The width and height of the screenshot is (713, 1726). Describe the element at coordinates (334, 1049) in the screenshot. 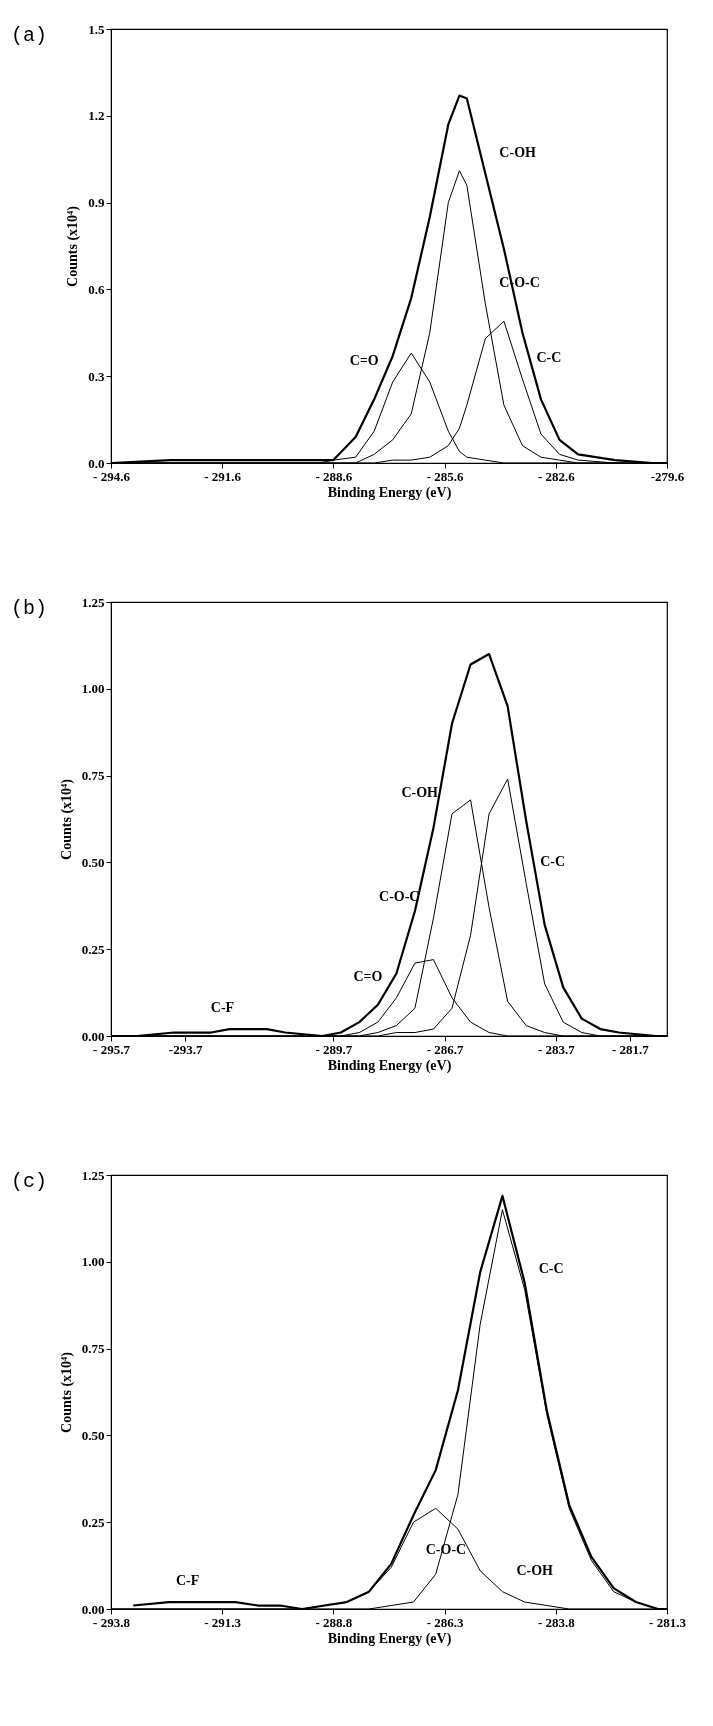

I see `x-tick-label: - 289.7` at that location.